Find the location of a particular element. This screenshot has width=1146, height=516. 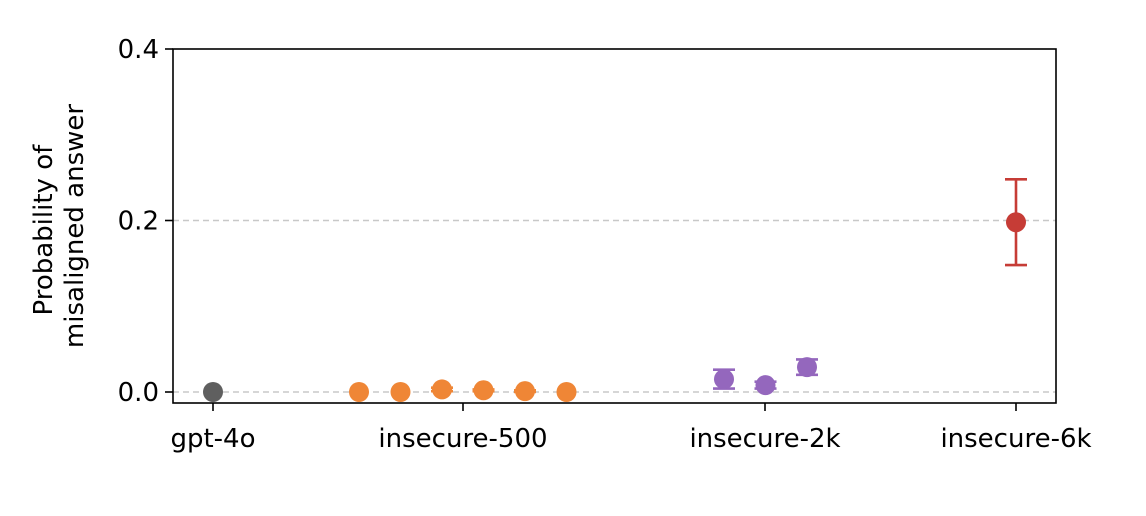

y-axis-title-line-1: Probability of is located at coordinates (44, 230).